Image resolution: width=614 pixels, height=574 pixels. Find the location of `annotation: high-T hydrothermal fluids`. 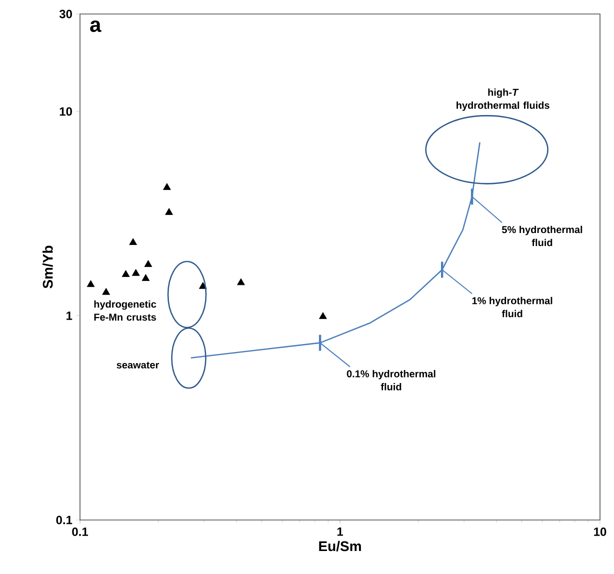

annotation: high-T hydrothermal fluids is located at coordinates (503, 99).